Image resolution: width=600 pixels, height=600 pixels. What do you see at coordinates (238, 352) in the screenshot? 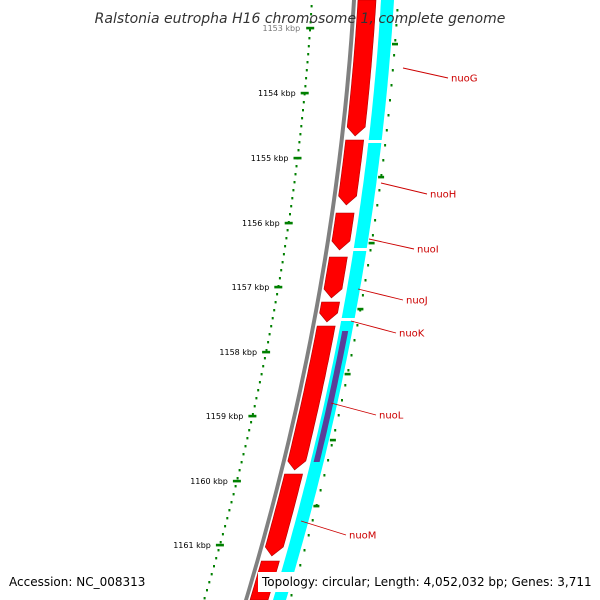
I see `kbp-label: 1158 kbp` at bounding box center [238, 352].